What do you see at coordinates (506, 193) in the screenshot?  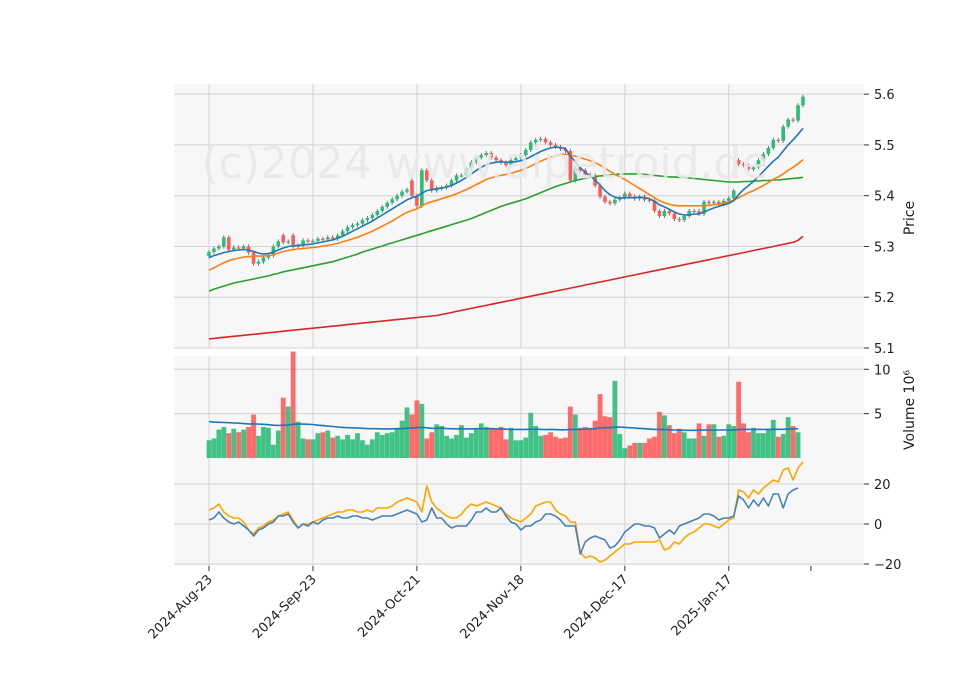 I see `ma-short-line` at bounding box center [506, 193].